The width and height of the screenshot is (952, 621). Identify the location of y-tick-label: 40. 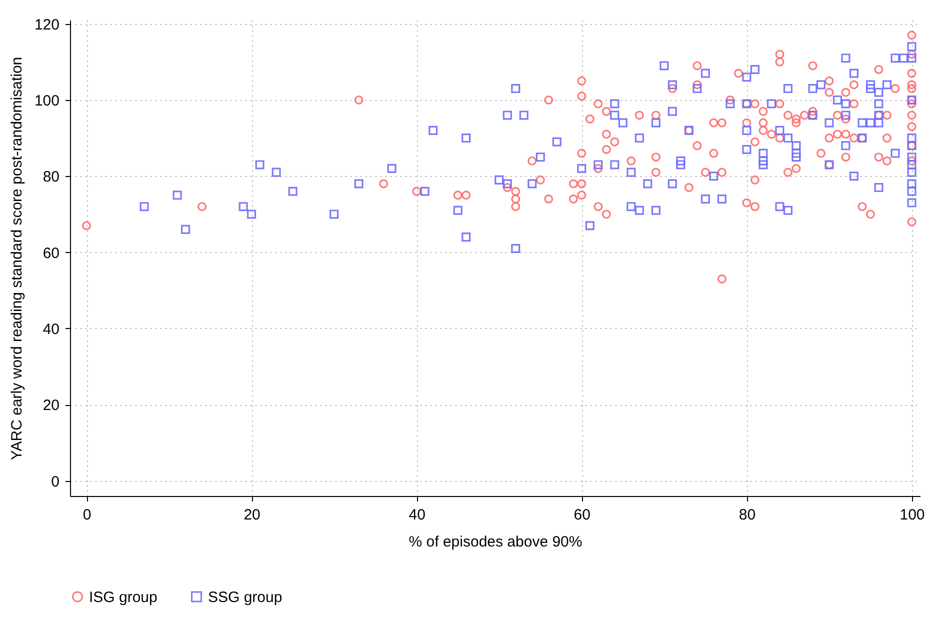
(51, 329).